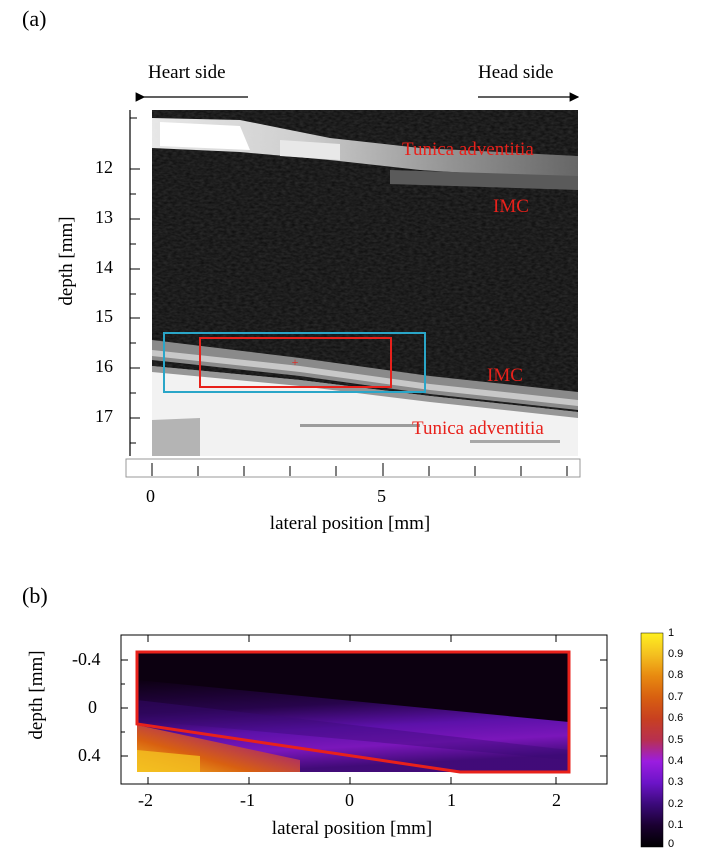 The width and height of the screenshot is (702, 851). What do you see at coordinates (676, 740) in the screenshot?
I see `cb-tick-05: 0.5` at bounding box center [676, 740].